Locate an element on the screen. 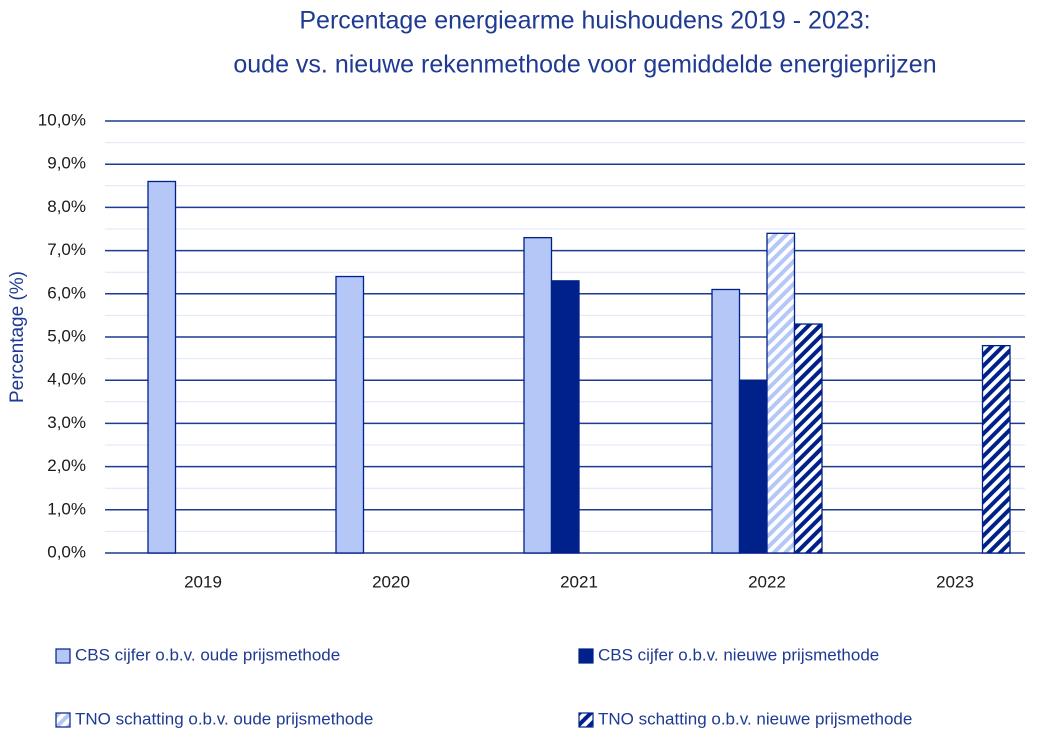  legend-label: CBS cijfer o.b.v. oude prijsmethode is located at coordinates (207, 654).